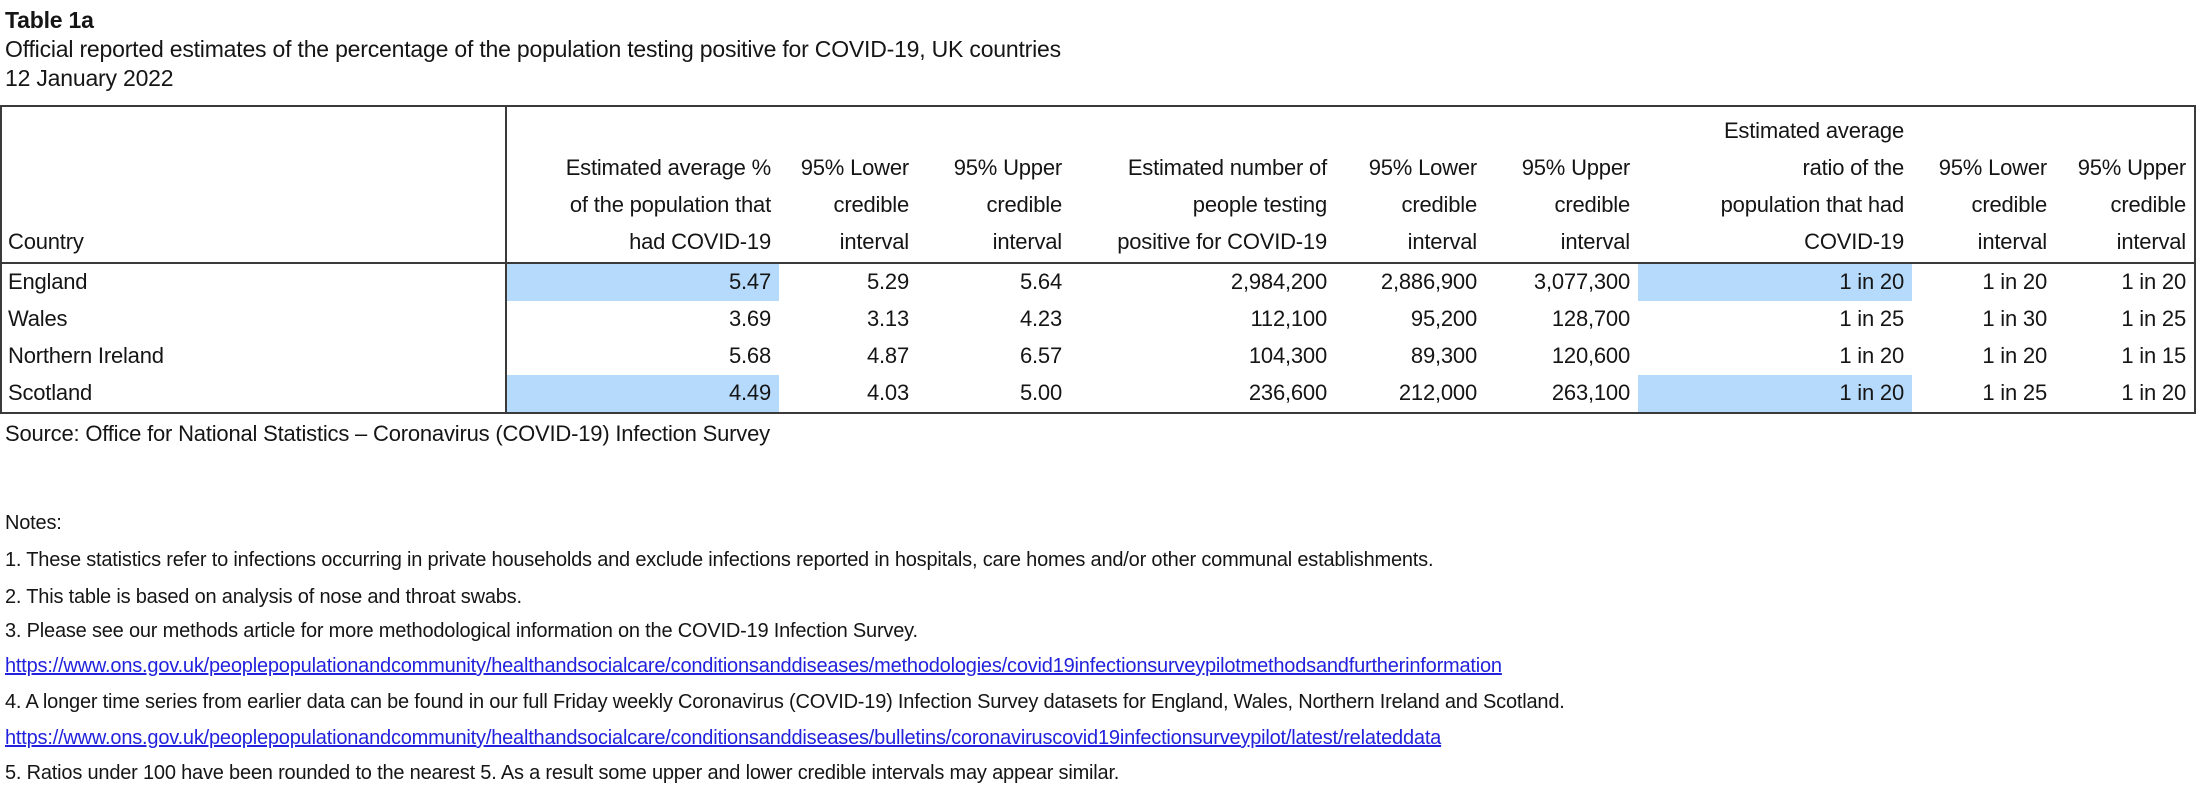  I want to click on country-cell: Northern Ireland, so click(254, 356).